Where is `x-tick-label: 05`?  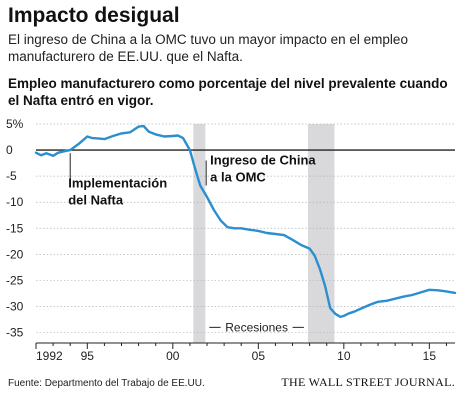
x-tick-label: 05 is located at coordinates (259, 356).